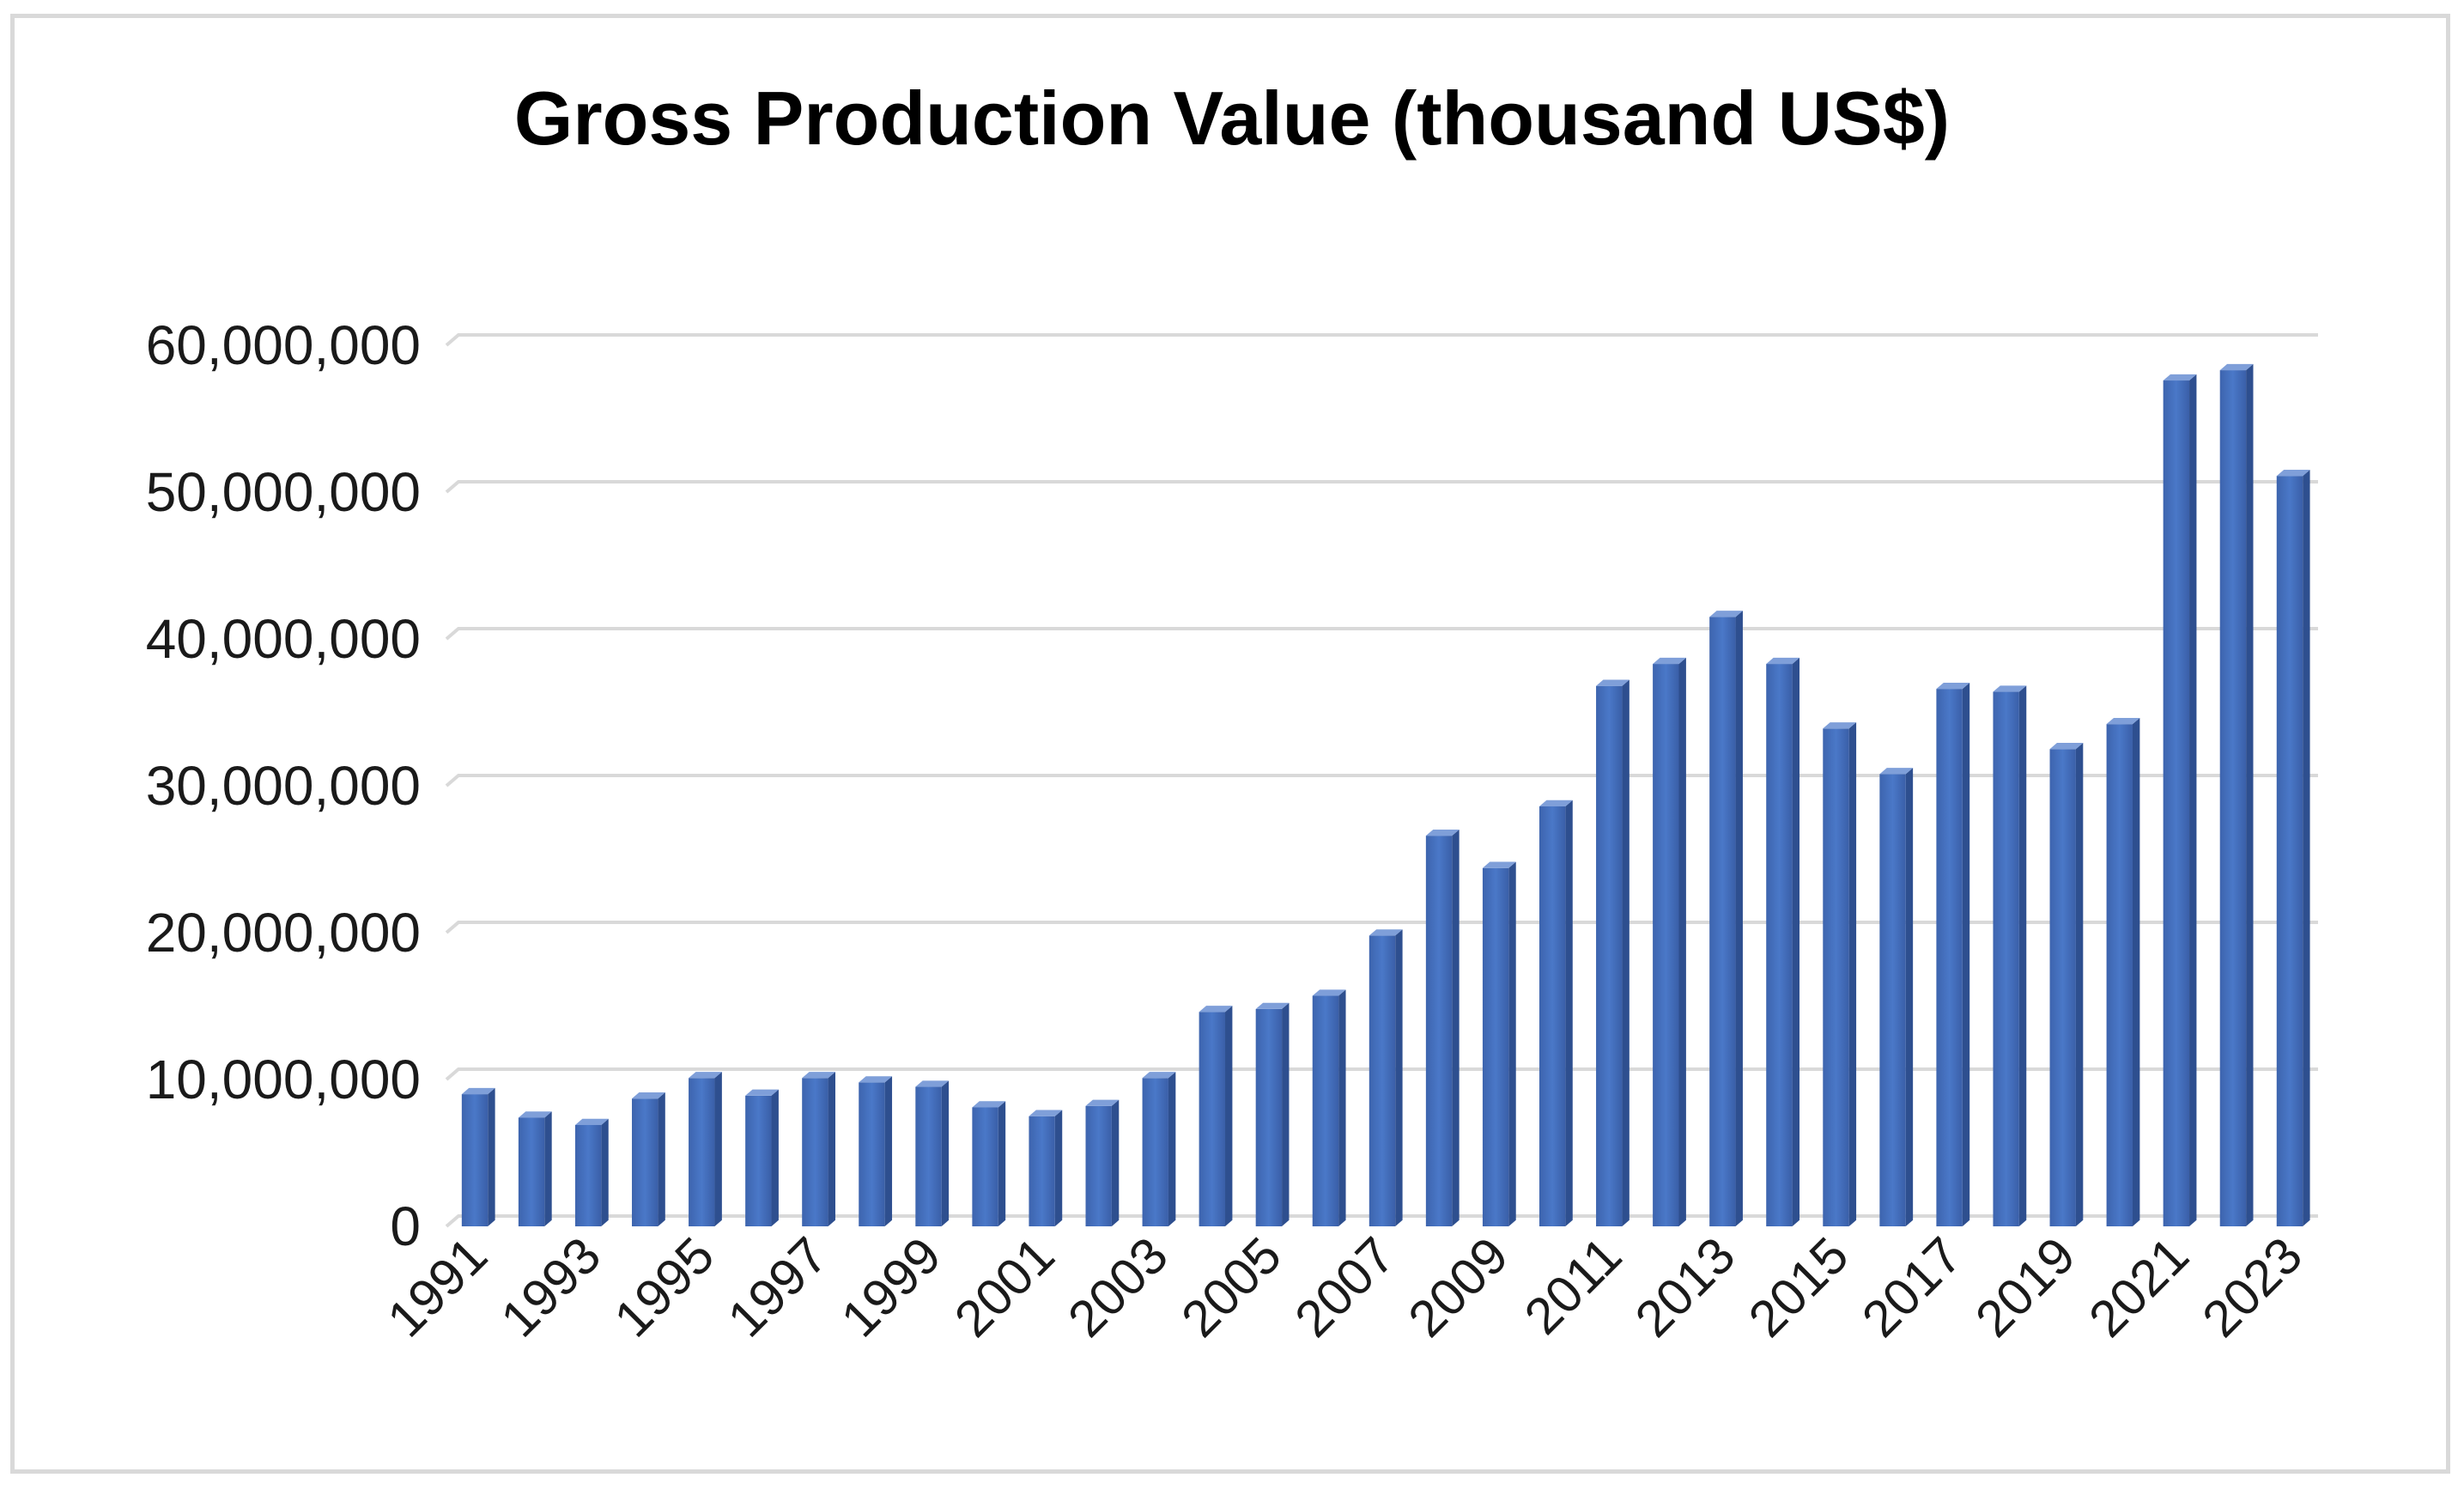 The image size is (2464, 1496). Describe the element at coordinates (283, 933) in the screenshot. I see `y-tick-label: 20,000,000` at that location.